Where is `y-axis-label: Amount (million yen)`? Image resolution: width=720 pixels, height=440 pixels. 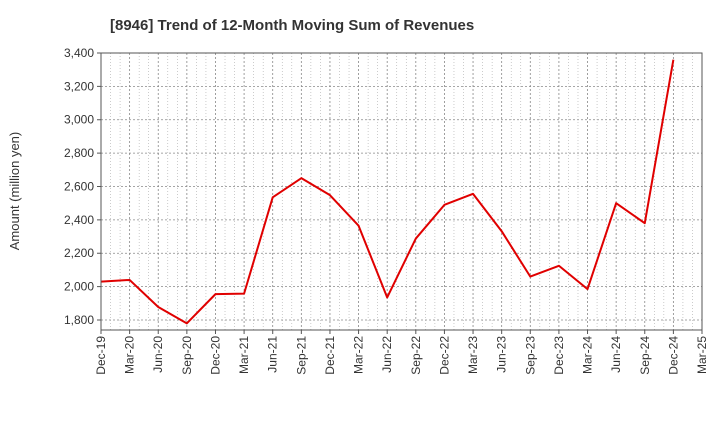 y-axis-label: Amount (million yen) is located at coordinates (14, 191).